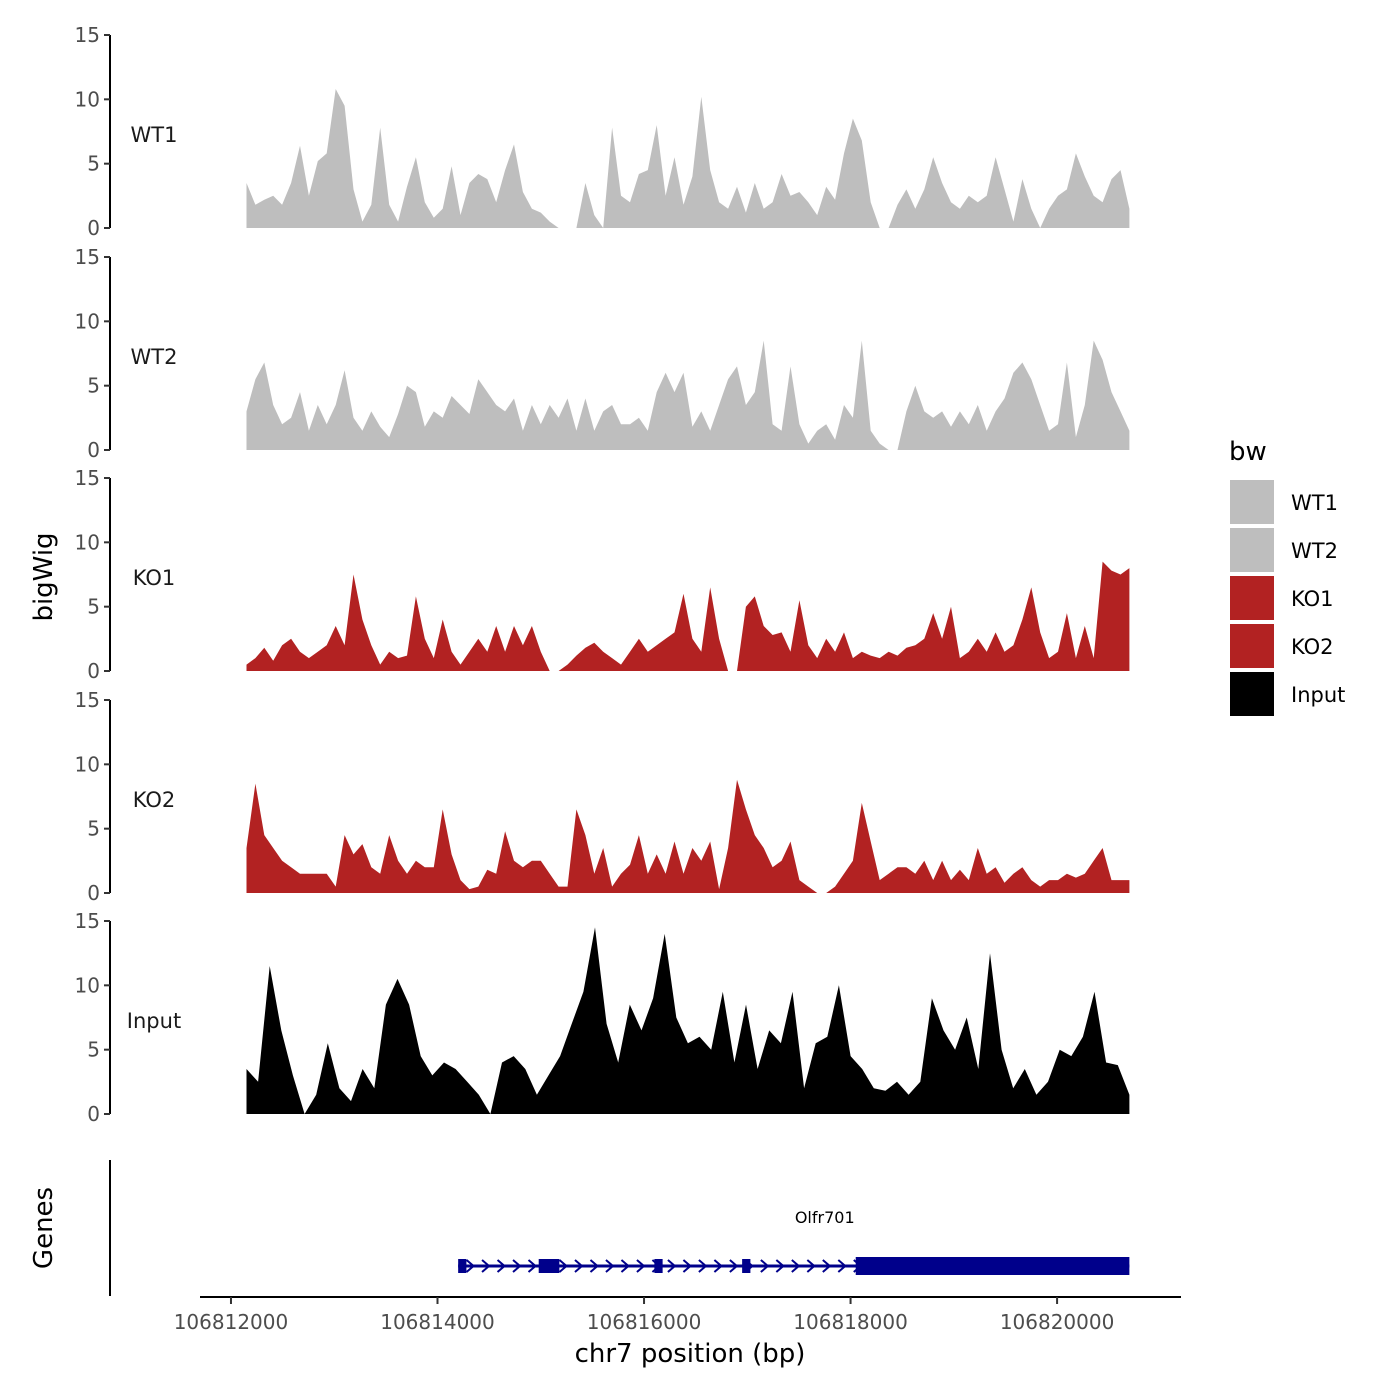  What do you see at coordinates (1312, 647) in the screenshot?
I see `legend-label-ko2: KO2` at bounding box center [1312, 647].